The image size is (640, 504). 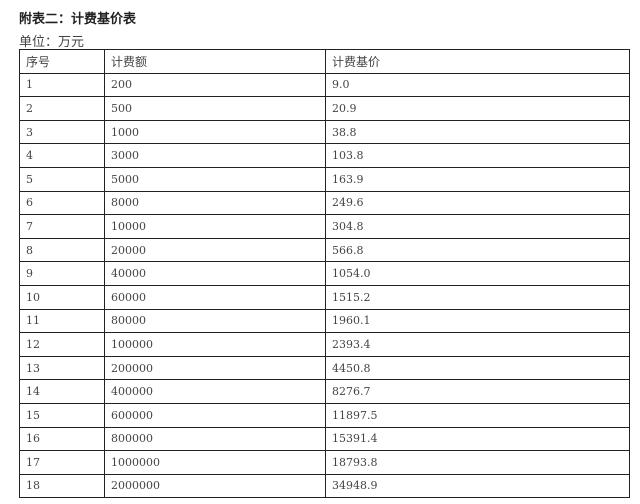 I want to click on cell-base-price: 34948.9, so click(x=477, y=486).